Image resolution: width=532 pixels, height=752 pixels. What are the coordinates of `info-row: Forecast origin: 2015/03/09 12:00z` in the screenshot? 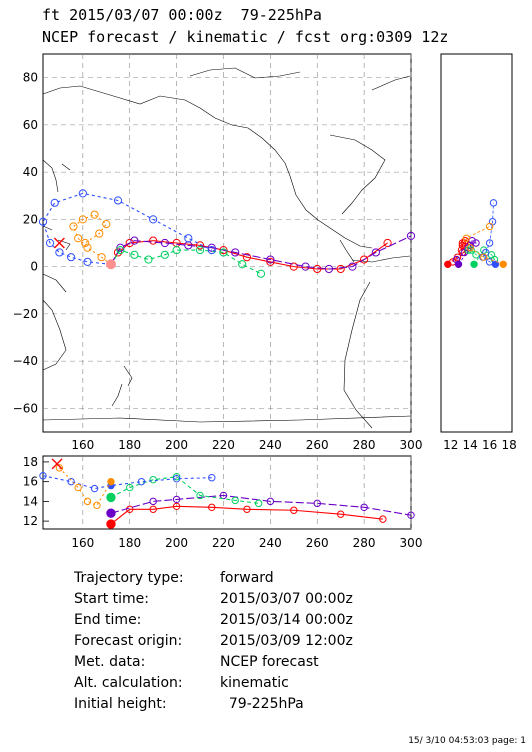 It's located at (213, 641).